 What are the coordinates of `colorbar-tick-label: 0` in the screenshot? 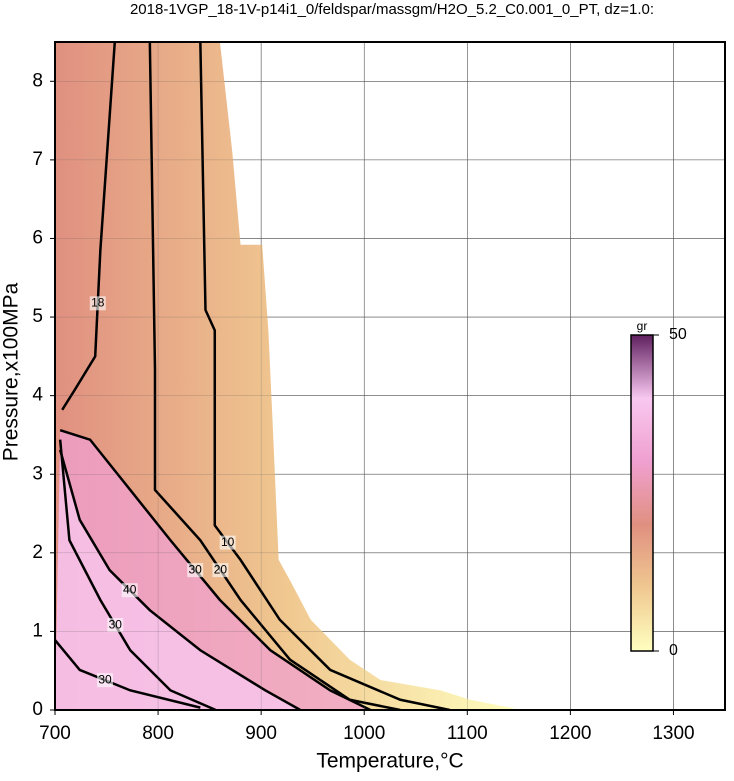 It's located at (673, 650).